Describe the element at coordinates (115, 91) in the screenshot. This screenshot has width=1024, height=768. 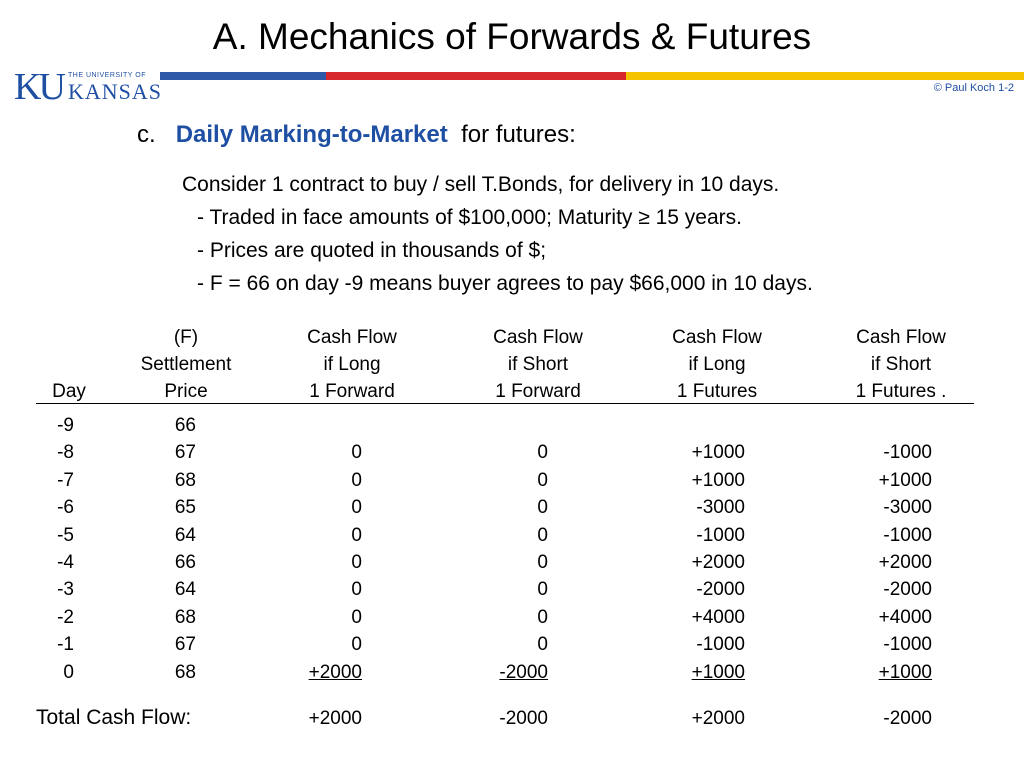
I see `logo-kansas: KANSAS` at that location.